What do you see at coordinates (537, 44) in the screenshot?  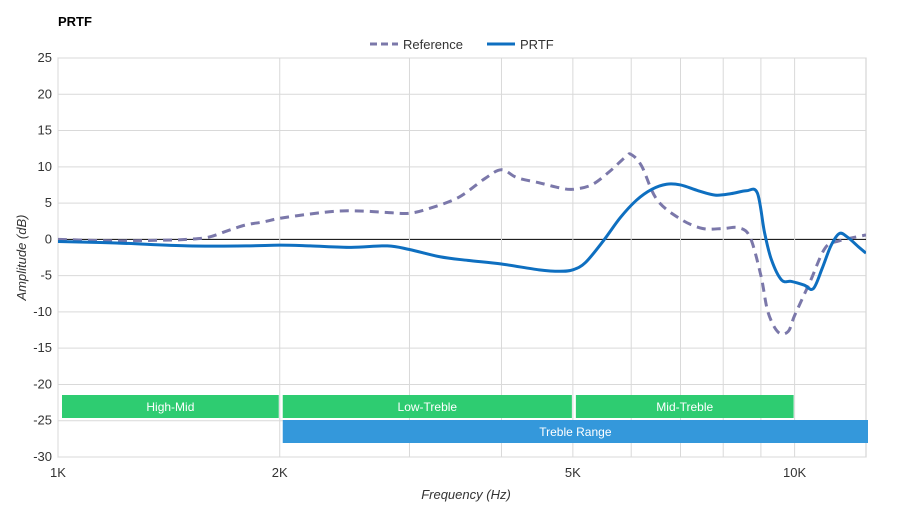 I see `legend-label: PRTF` at bounding box center [537, 44].